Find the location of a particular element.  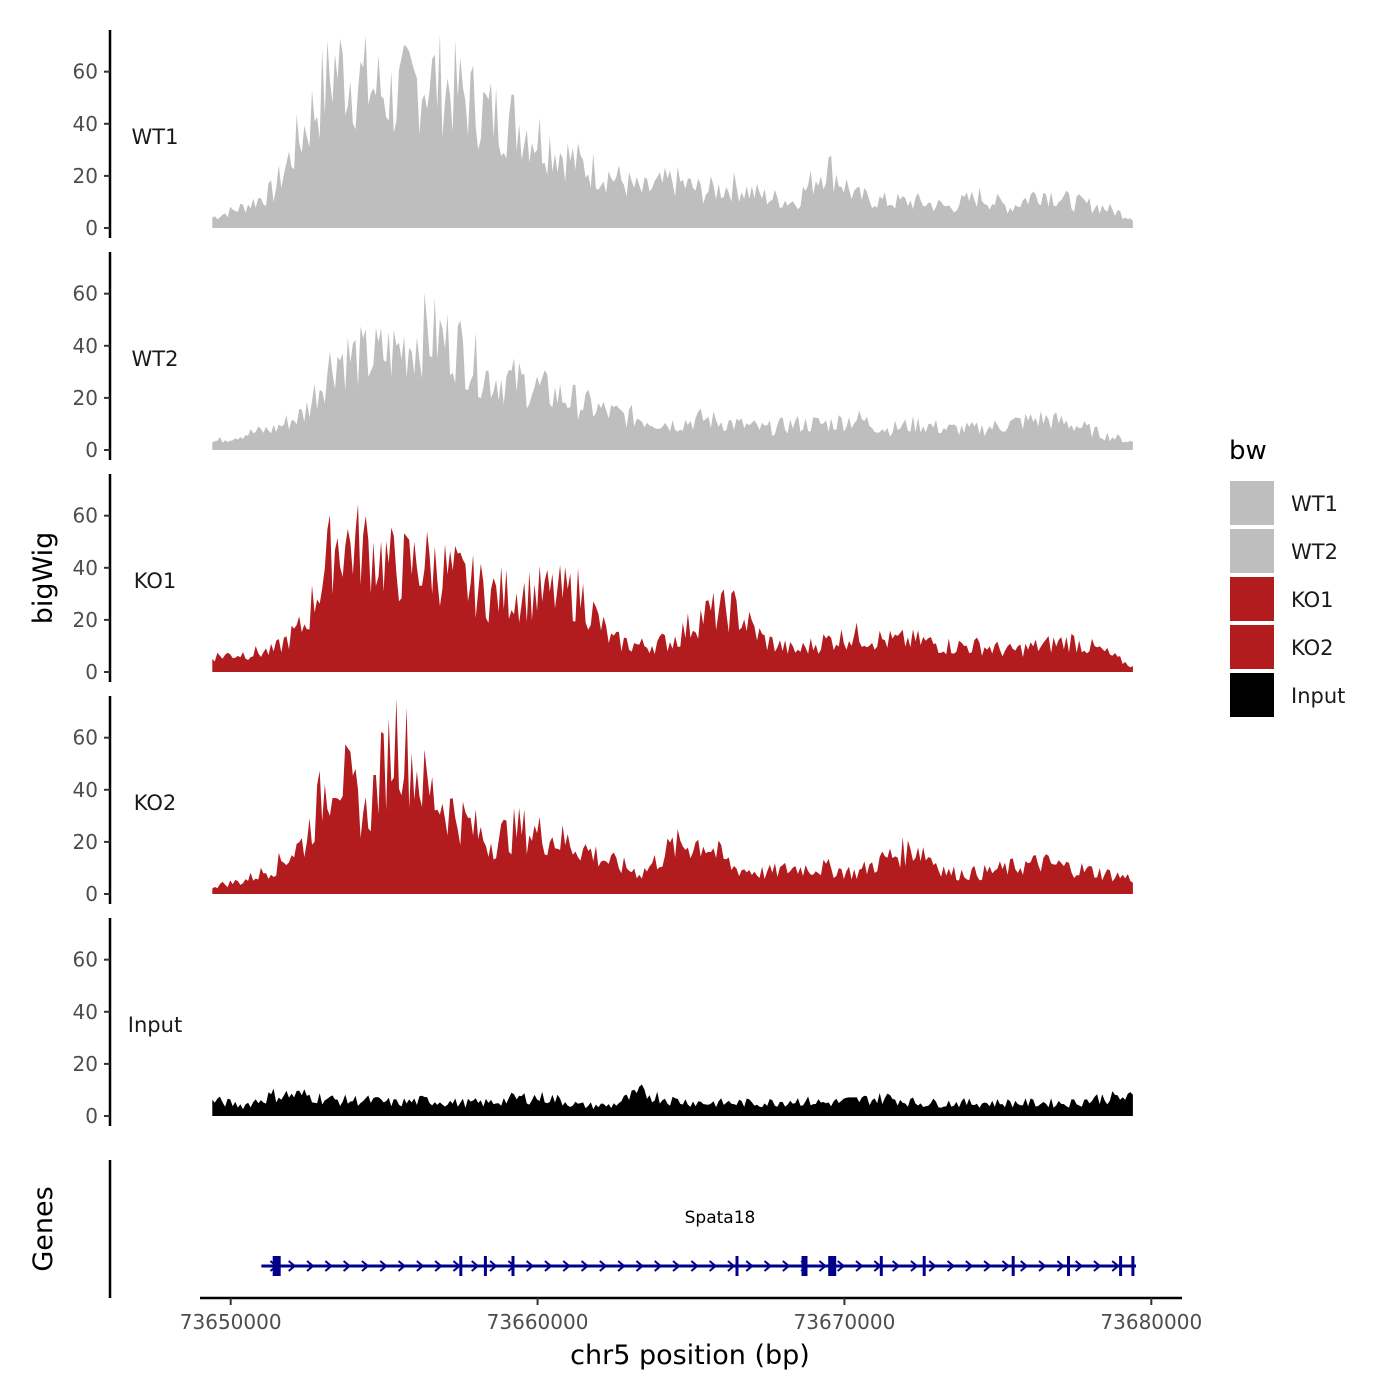

x-axis: 73650000 73660000 73670000 73680000 is located at coordinates (691, 1315).